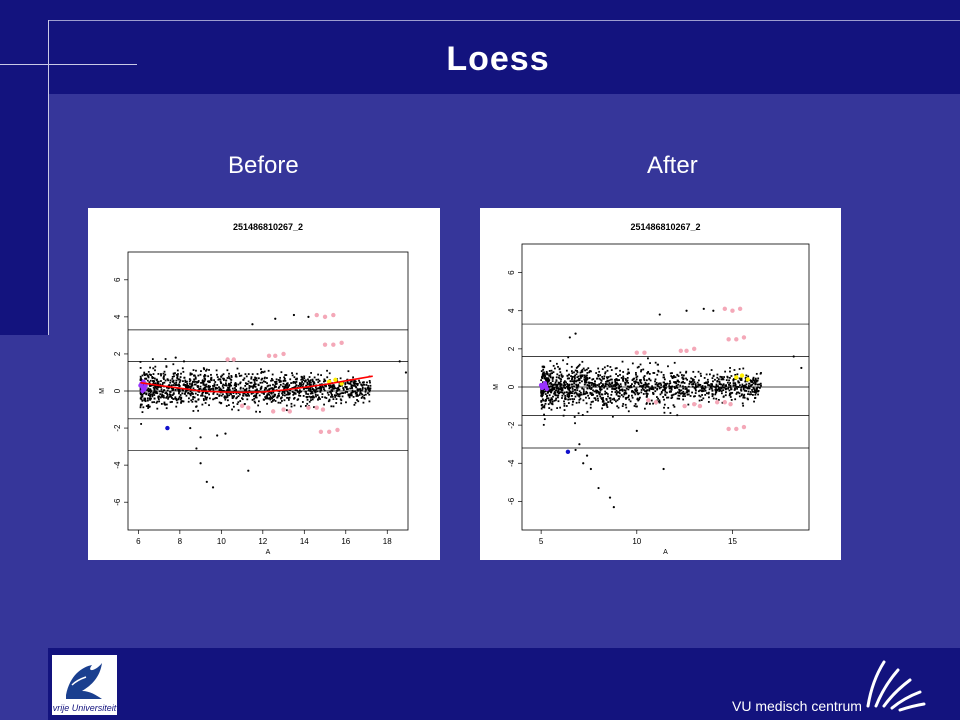 The height and width of the screenshot is (720, 960). I want to click on y-tick-label: 4, so click(117, 316).